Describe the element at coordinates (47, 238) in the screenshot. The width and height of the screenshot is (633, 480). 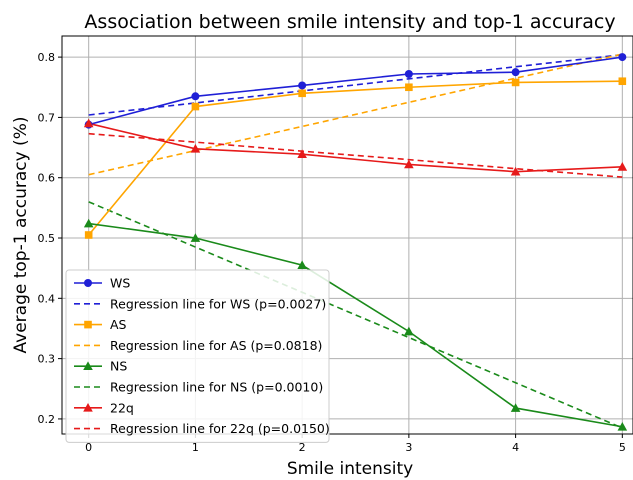
I see `y-tick-label: 0.5` at that location.